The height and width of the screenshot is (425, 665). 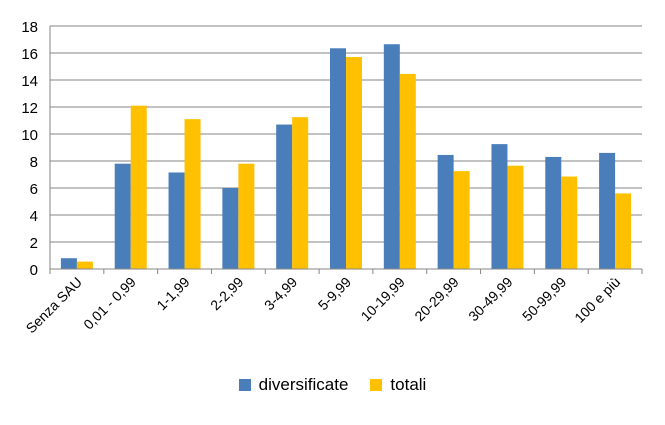 I want to click on x-tick-label: 30-49,99, so click(x=490, y=299).